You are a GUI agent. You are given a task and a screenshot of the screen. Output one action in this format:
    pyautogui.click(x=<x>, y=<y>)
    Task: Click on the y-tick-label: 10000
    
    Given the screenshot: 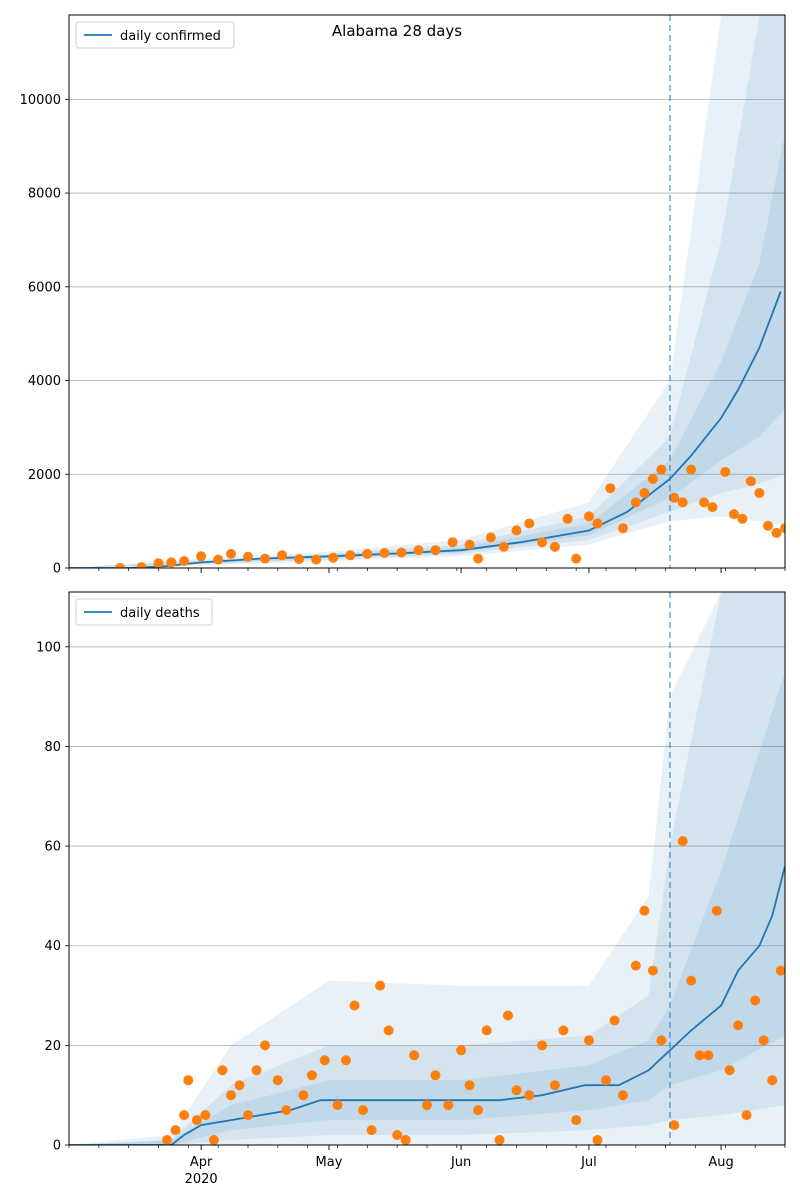 What is the action you would take?
    pyautogui.click(x=40, y=100)
    